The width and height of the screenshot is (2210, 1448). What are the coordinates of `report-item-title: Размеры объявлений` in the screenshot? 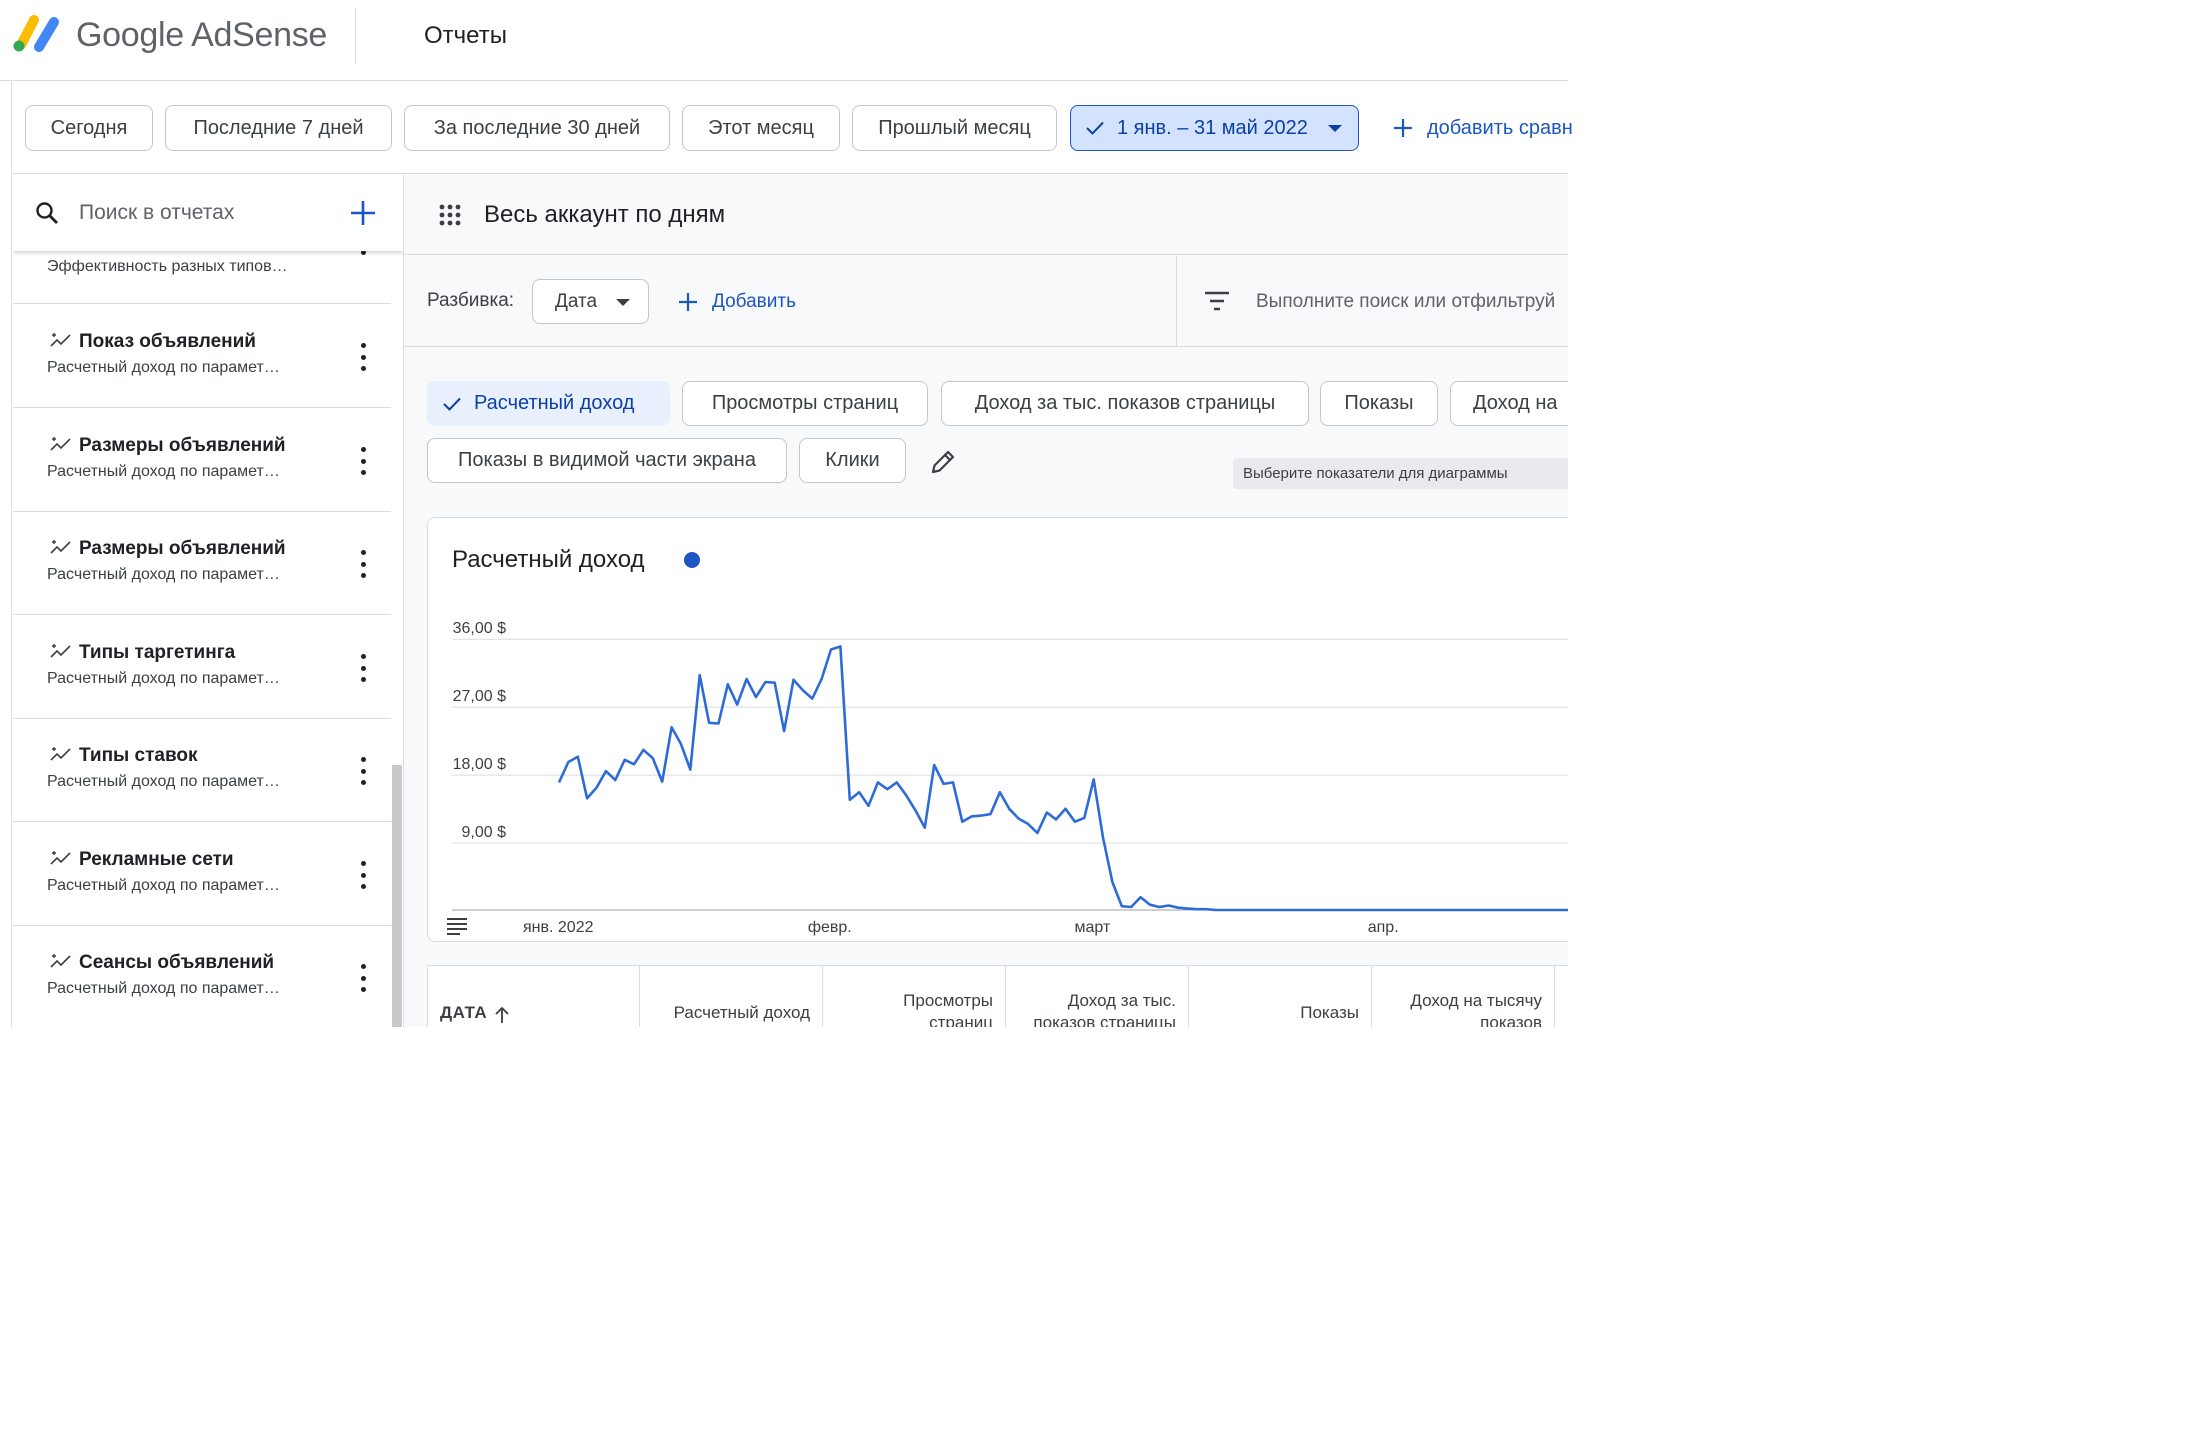 It's located at (182, 445).